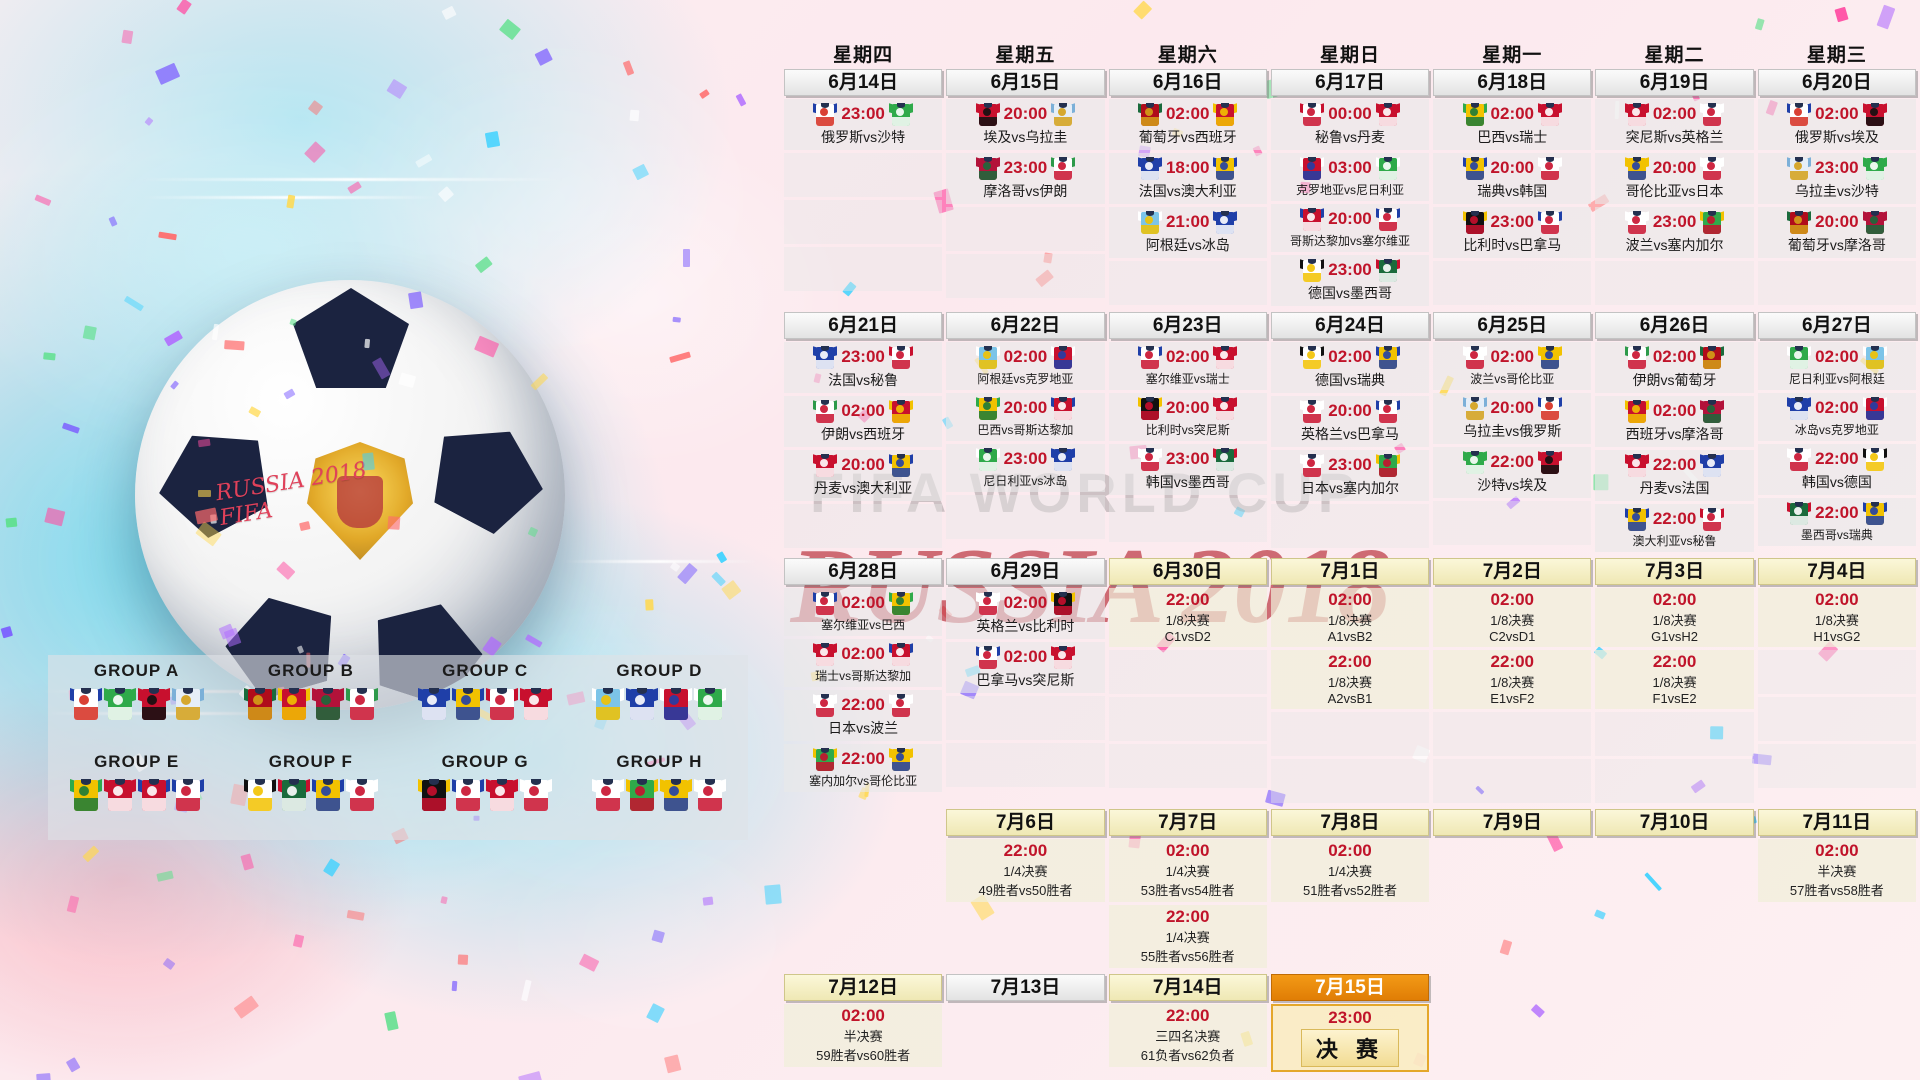  Describe the element at coordinates (485, 702) in the screenshot. I see `group-c: GROUP C` at that location.